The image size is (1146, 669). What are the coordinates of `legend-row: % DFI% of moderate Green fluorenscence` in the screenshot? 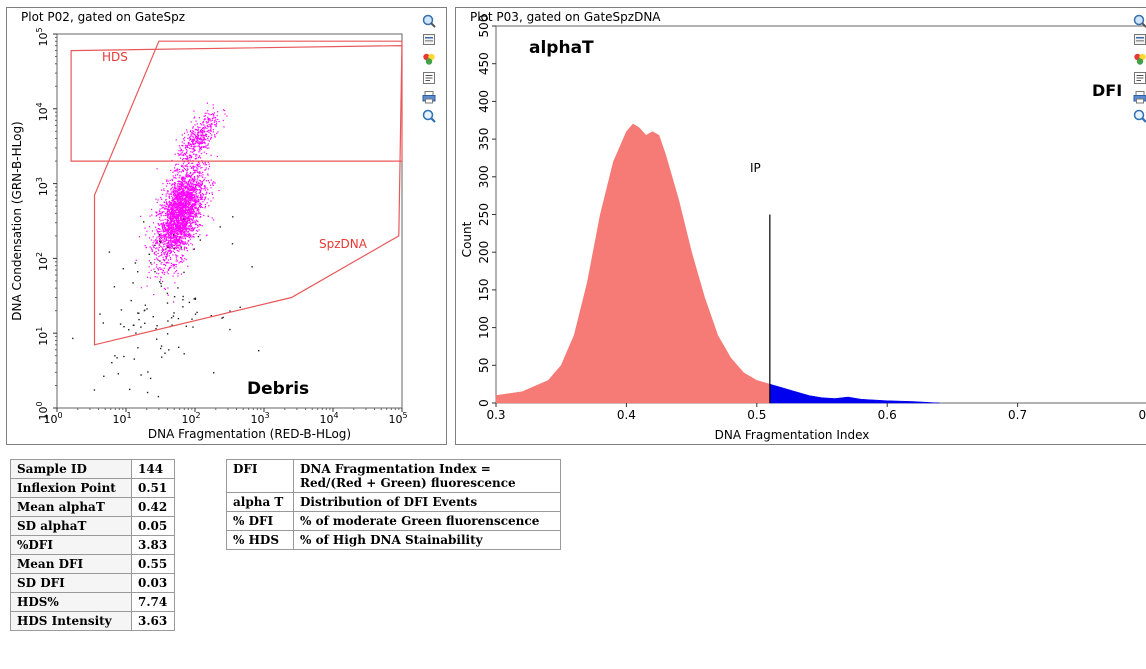 It's located at (393, 521).